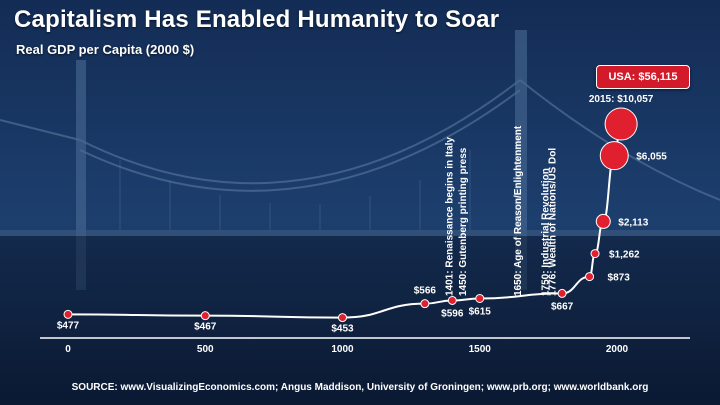 The width and height of the screenshot is (720, 405). What do you see at coordinates (621, 99) in the screenshot?
I see `data-label-11: 2015: $10,057` at bounding box center [621, 99].